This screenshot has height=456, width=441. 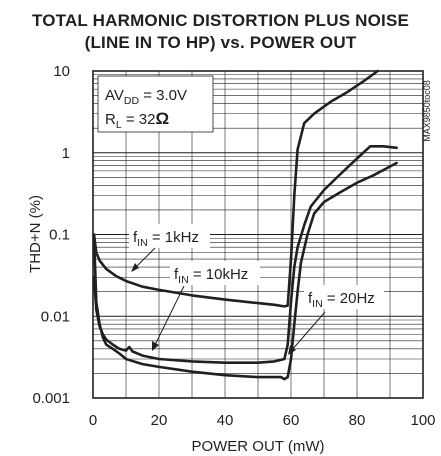 I want to click on chart-title-line-1: TOTAL HARMONIC DISTORTION PLUS NOISE, so click(x=220, y=20).